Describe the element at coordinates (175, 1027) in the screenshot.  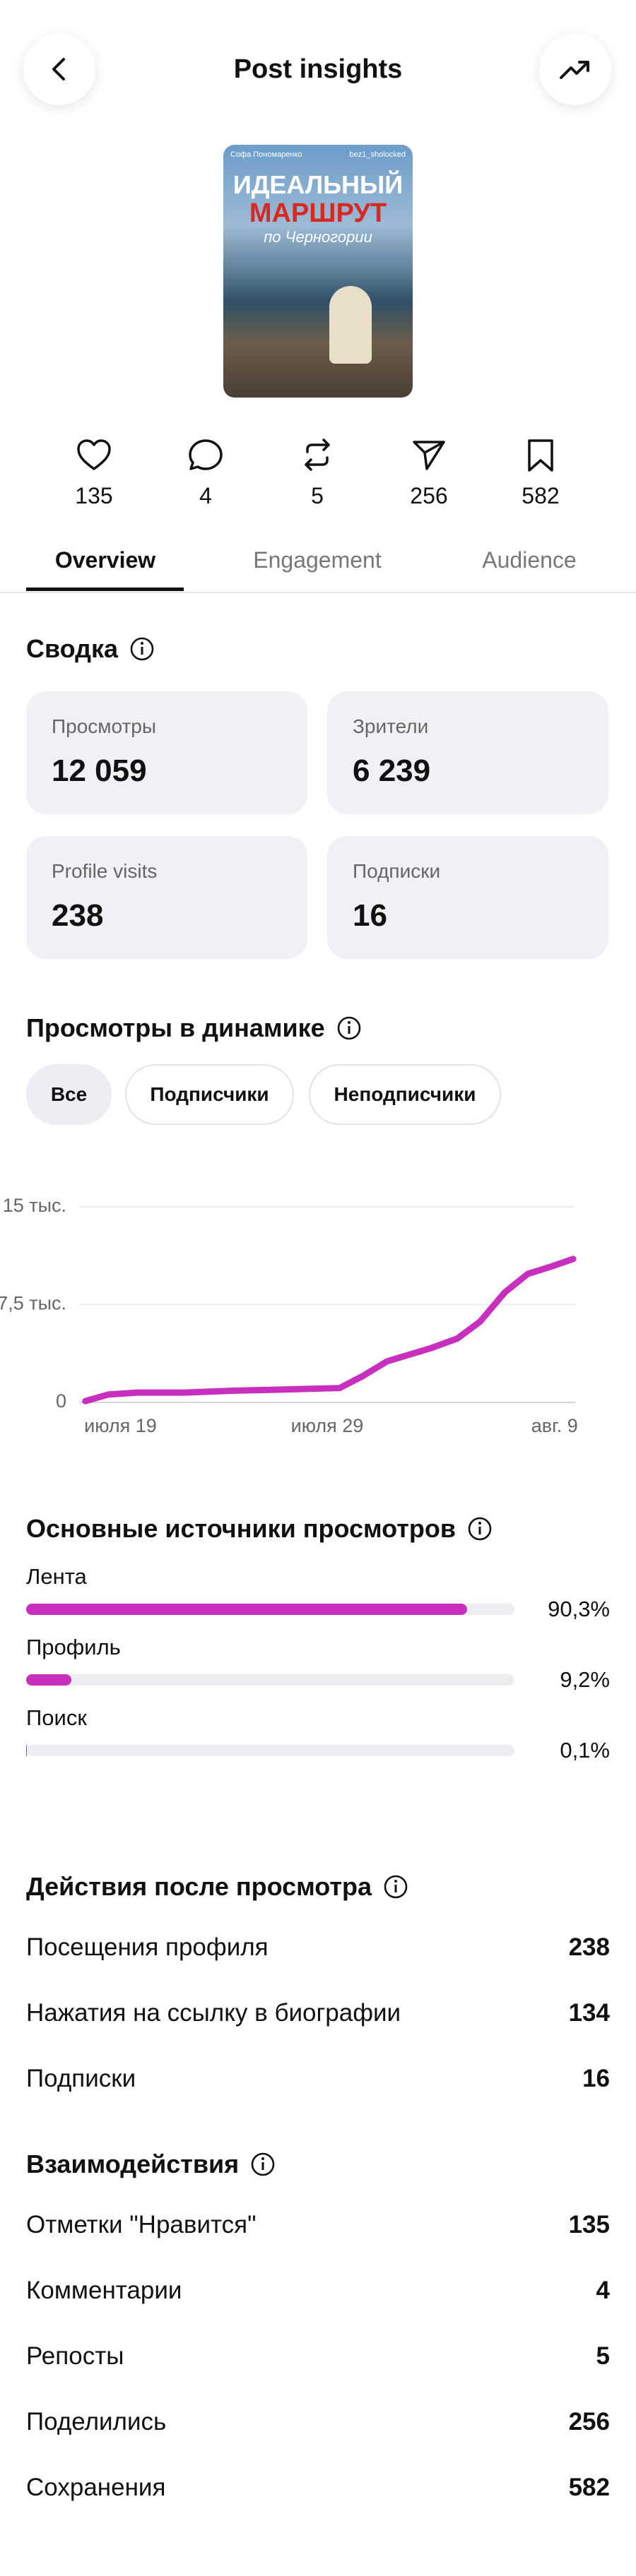
I see `chart-title: Просмотры в динамике` at that location.